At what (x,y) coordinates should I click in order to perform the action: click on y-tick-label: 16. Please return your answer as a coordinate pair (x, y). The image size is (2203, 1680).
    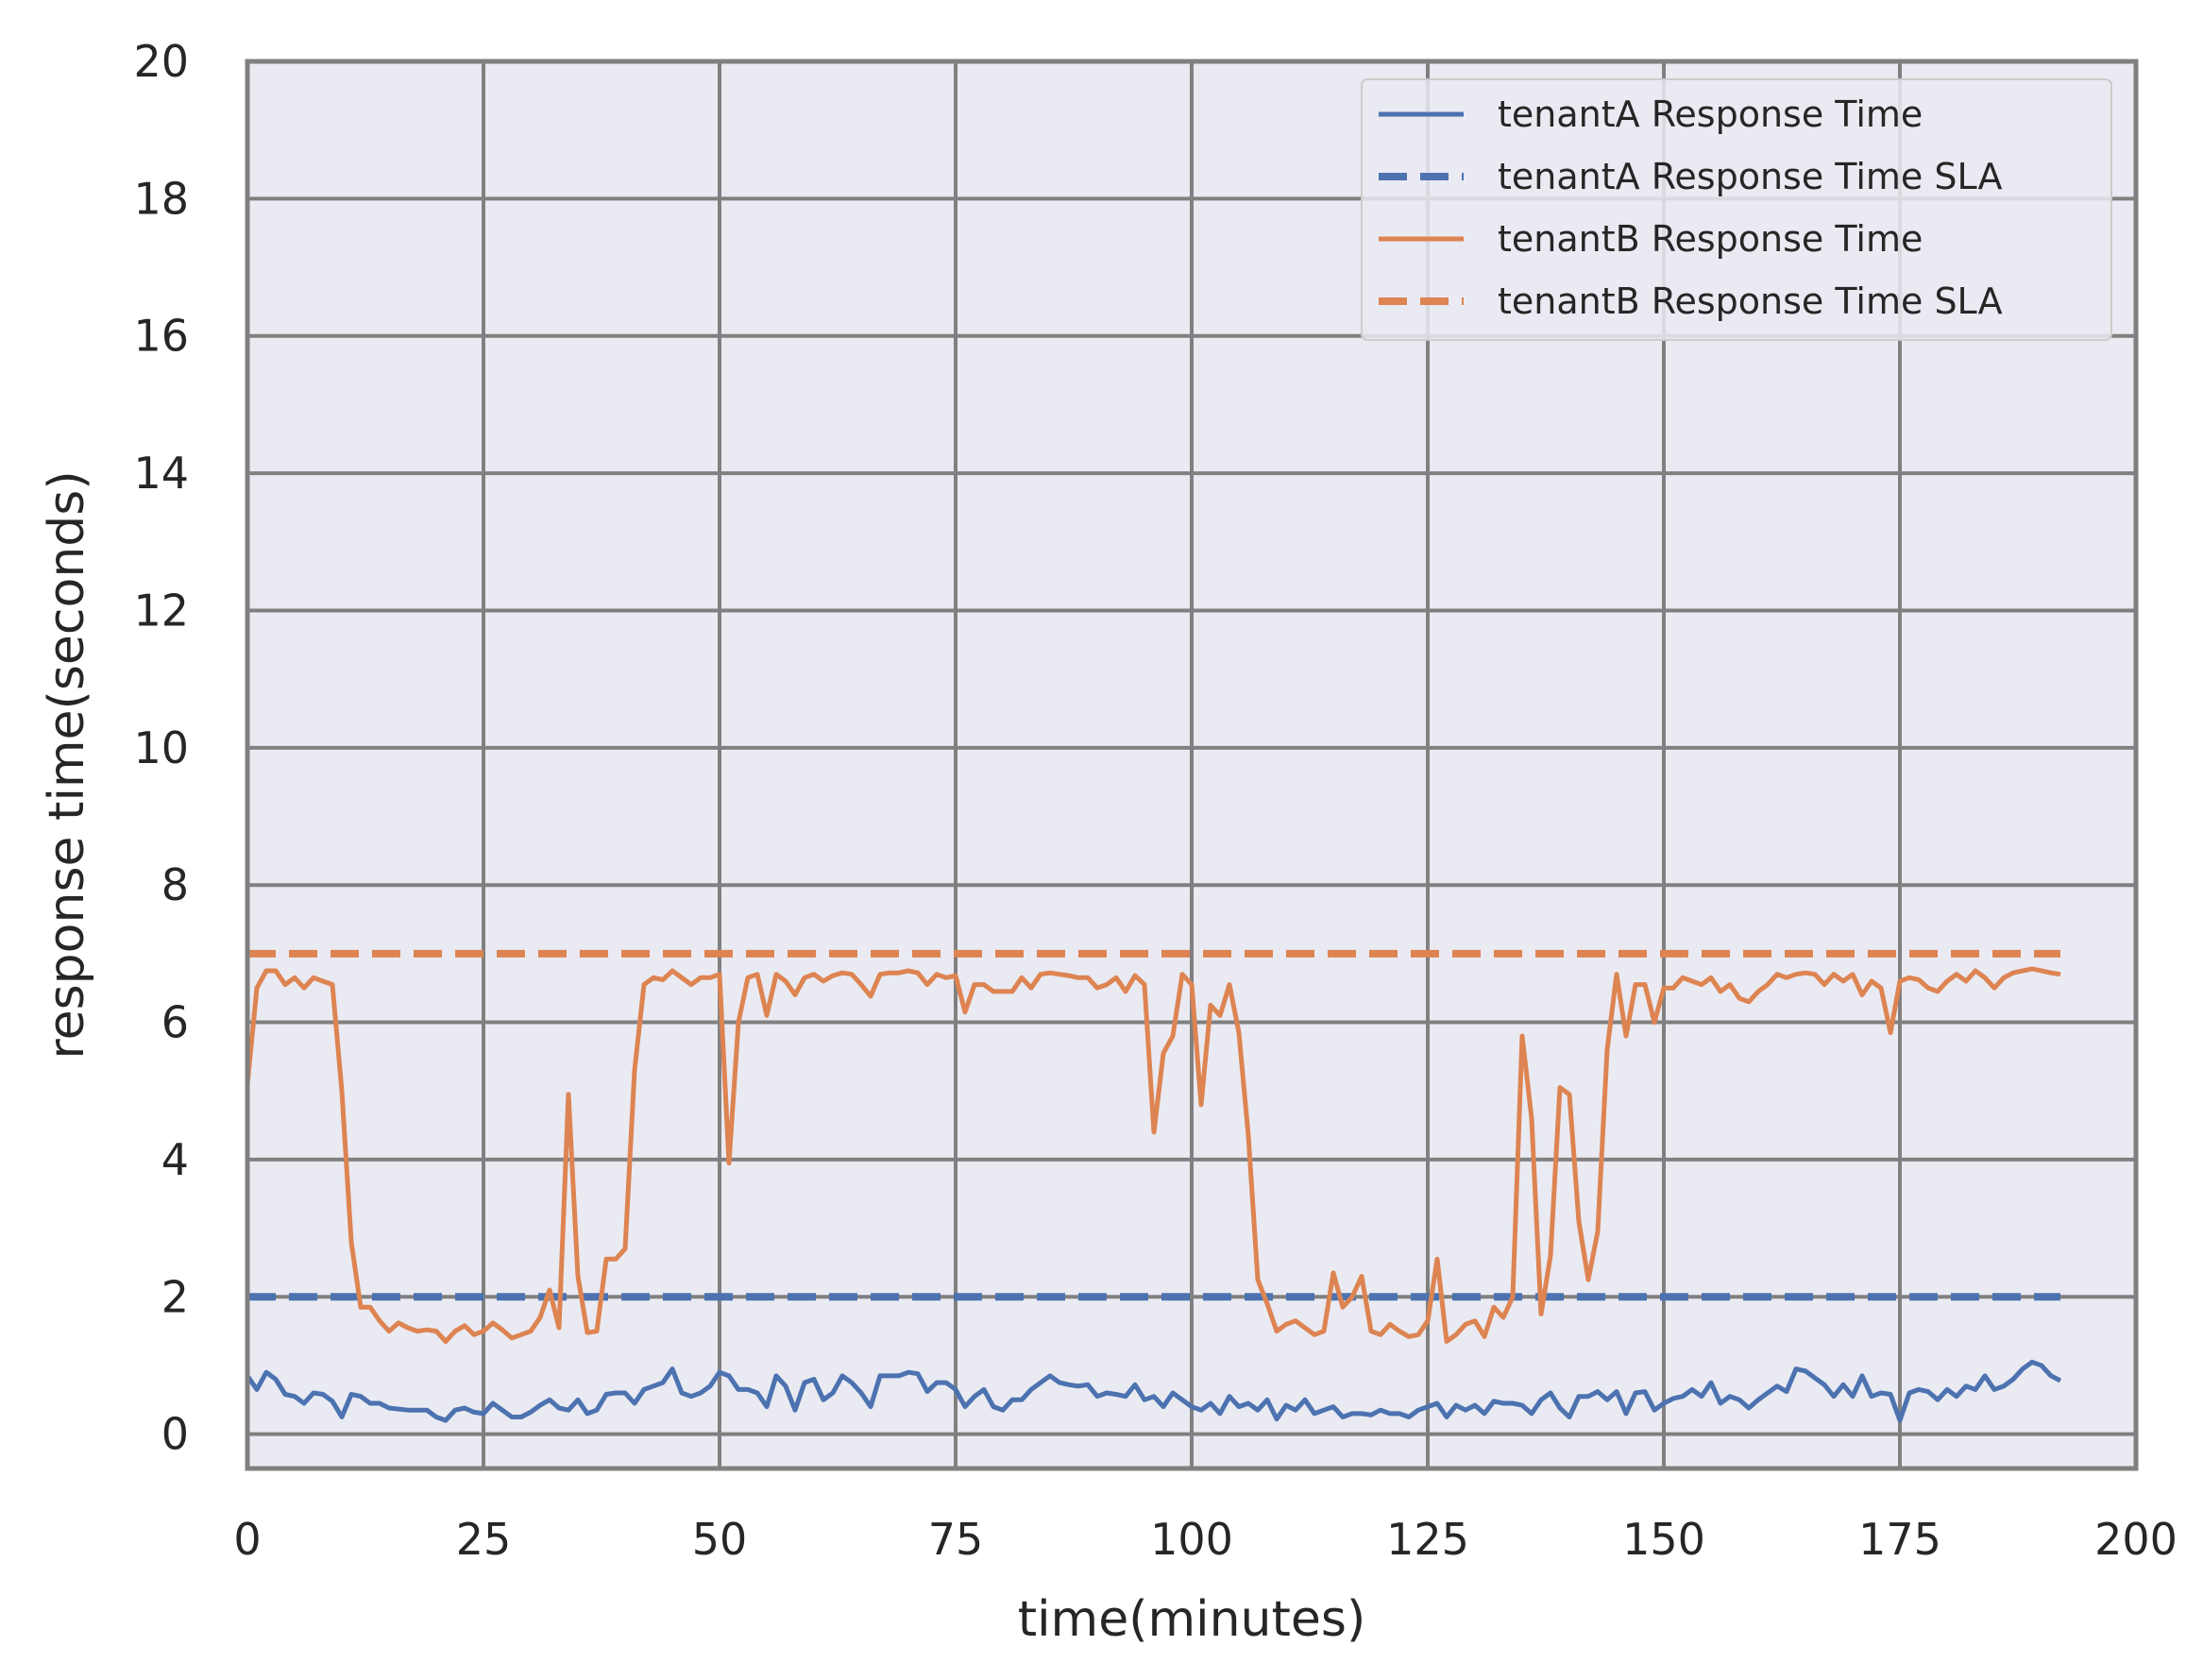
    Looking at the image, I should click on (161, 336).